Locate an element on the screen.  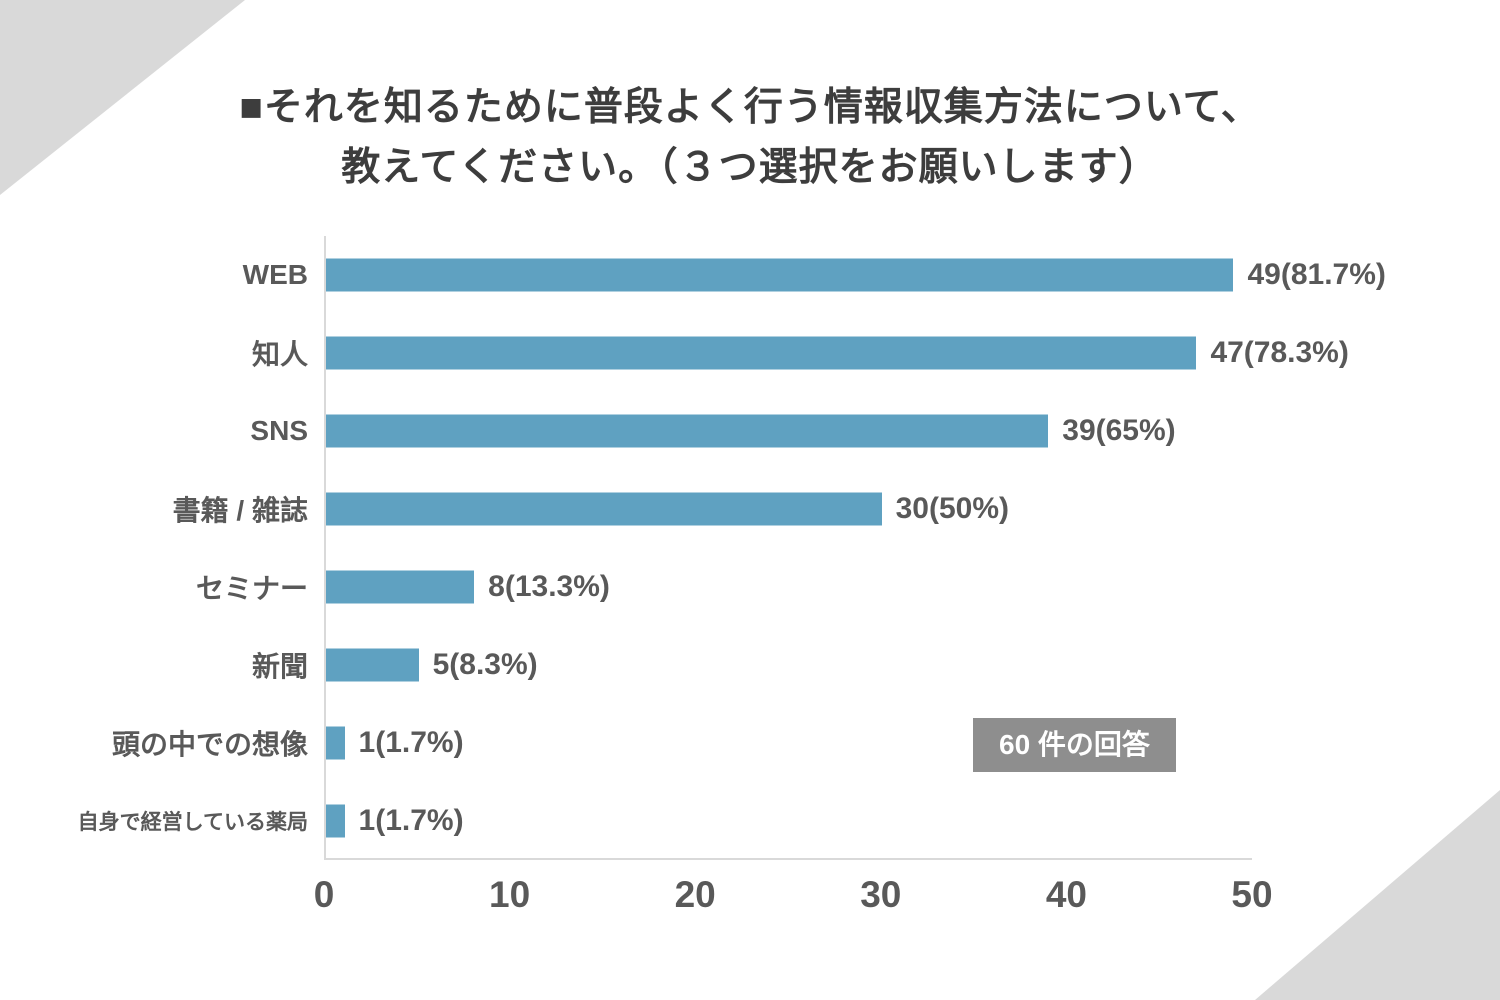
bar-row: WEB 49(81.7%) is located at coordinates (712, 275).